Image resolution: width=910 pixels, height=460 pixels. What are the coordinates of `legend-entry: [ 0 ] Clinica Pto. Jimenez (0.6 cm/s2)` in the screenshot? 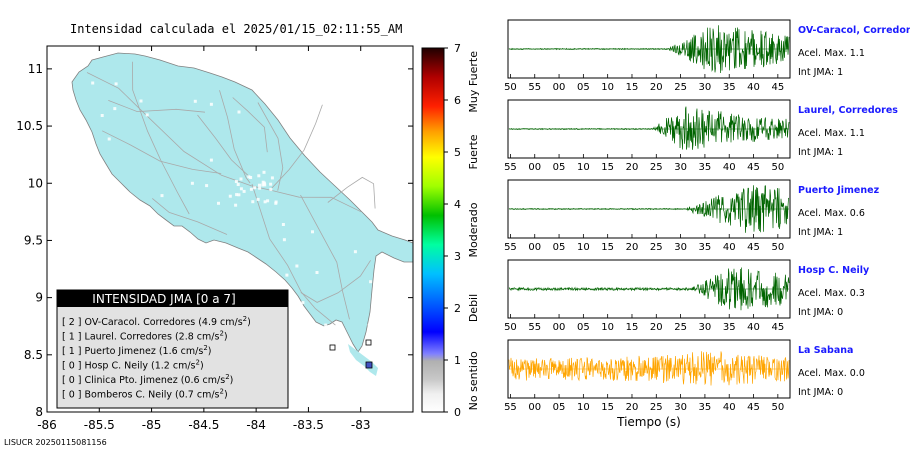 It's located at (147, 379).